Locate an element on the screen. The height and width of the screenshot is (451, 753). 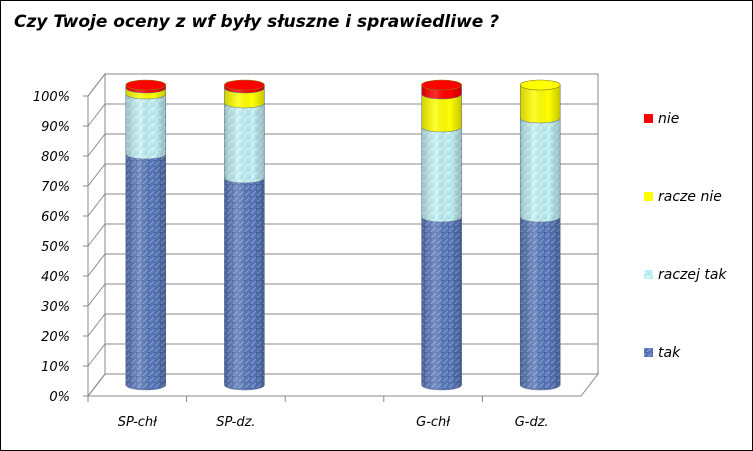
legend-item: racze nie is located at coordinates (683, 197).